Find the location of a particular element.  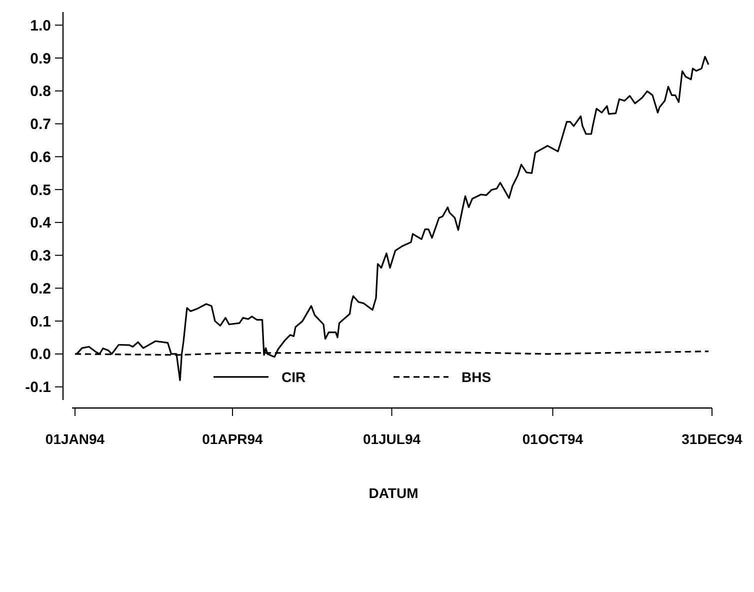

y-tick-label: 0.2 is located at coordinates (40, 289).